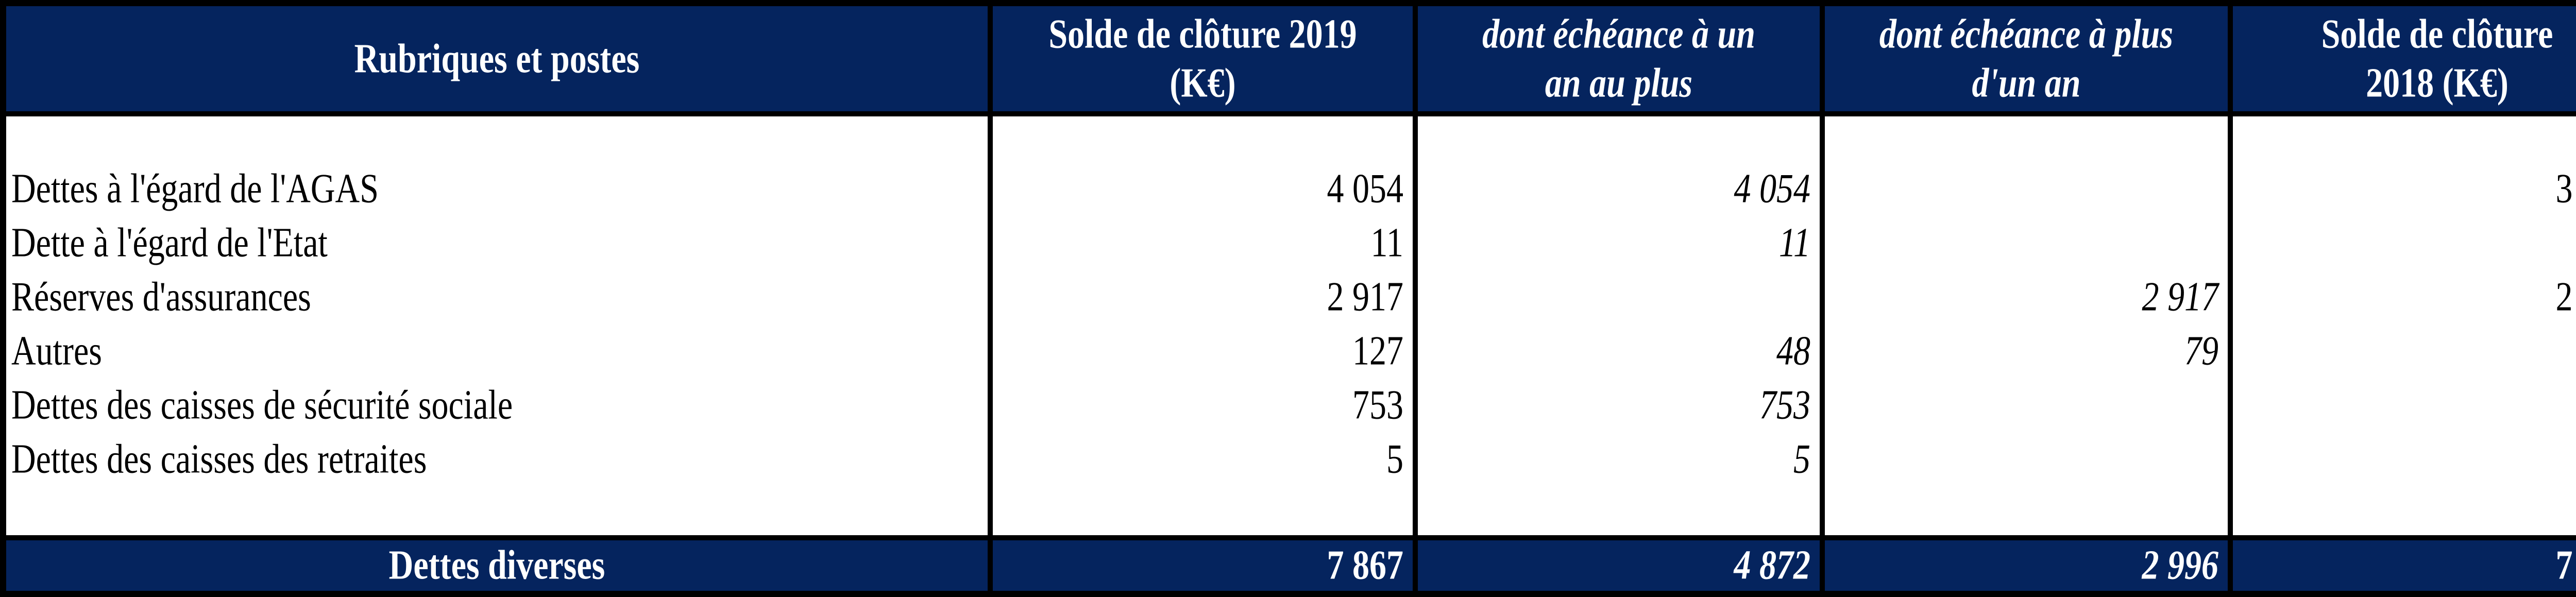 This screenshot has height=597, width=2576. What do you see at coordinates (2404, 405) in the screenshot?
I see `cell-value: 652` at bounding box center [2404, 405].